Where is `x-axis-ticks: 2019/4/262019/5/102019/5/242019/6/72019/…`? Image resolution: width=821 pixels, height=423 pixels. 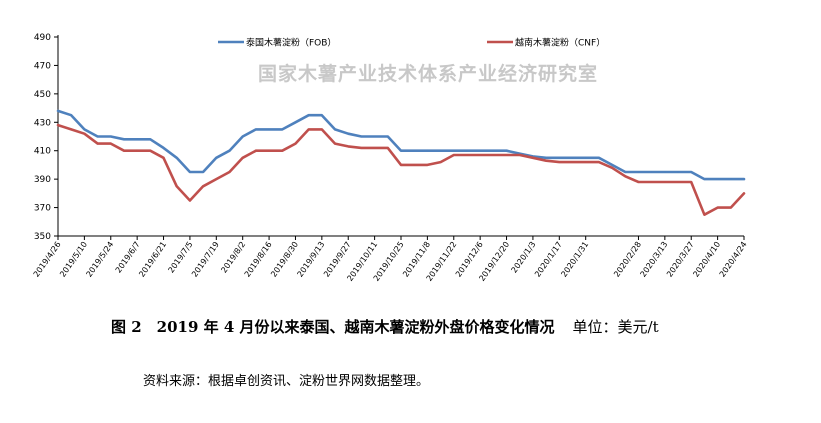 x-axis-ticks: 2019/4/262019/5/102019/5/242019/6/72019/… is located at coordinates (390, 259).